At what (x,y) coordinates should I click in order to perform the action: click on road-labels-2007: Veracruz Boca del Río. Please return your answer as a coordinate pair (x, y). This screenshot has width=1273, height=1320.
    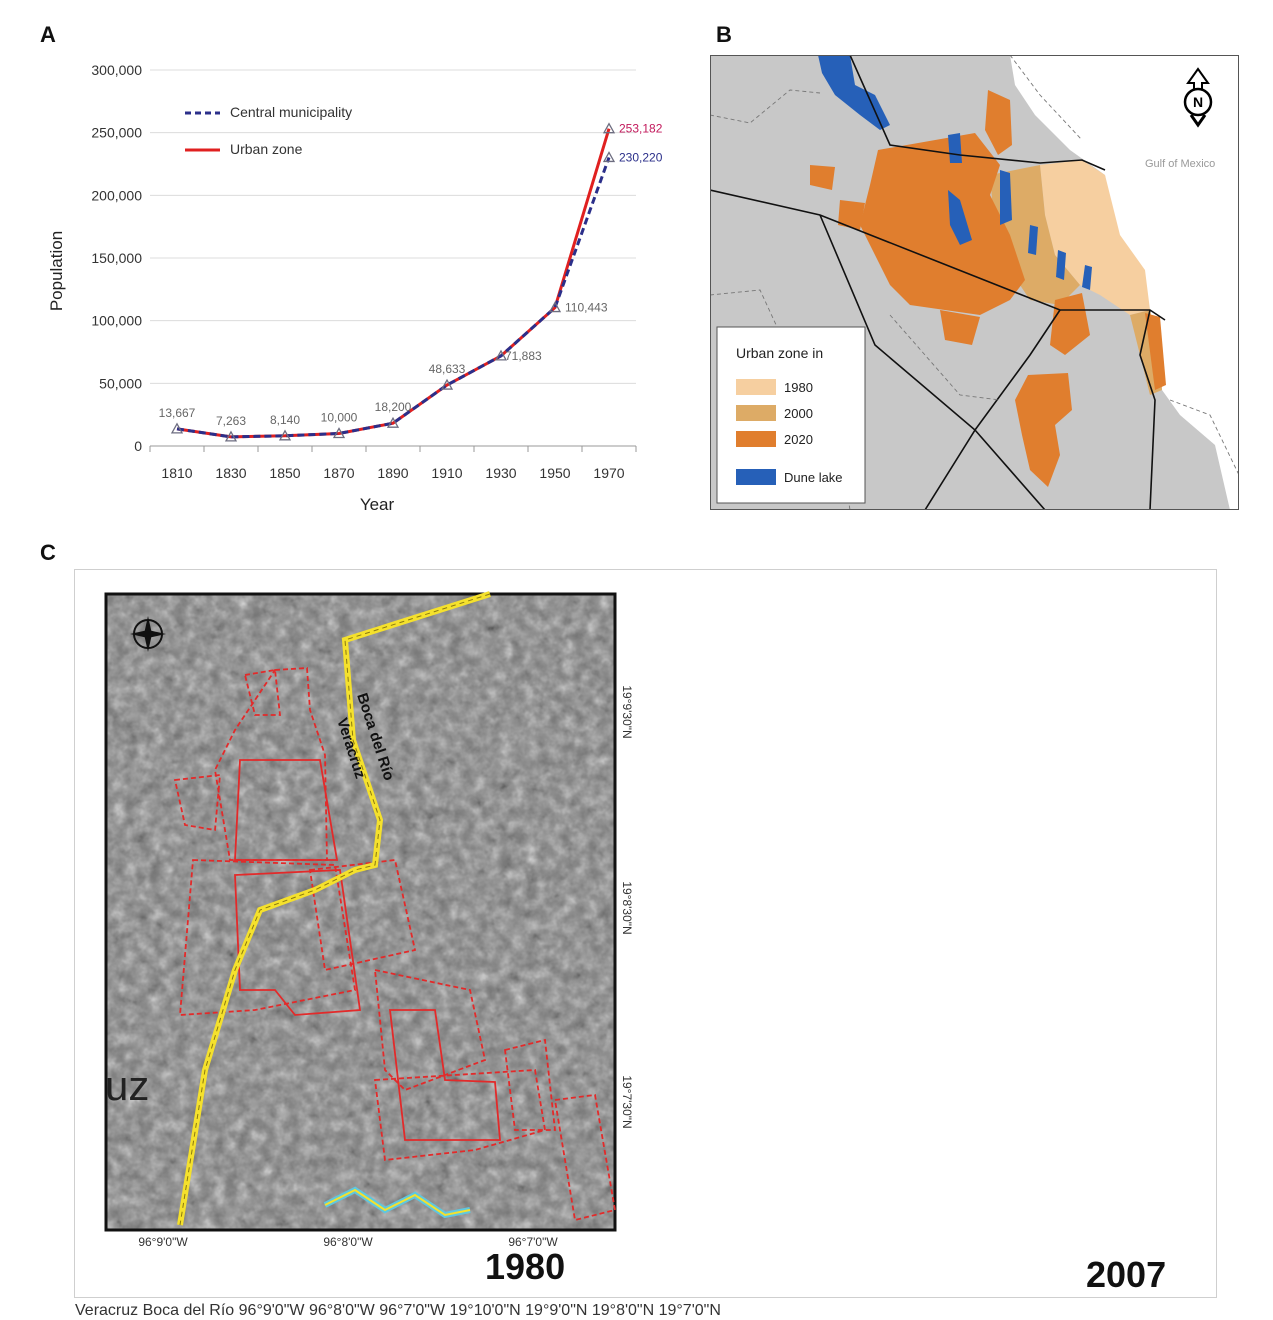
    Looking at the image, I should click on (157, 1310).